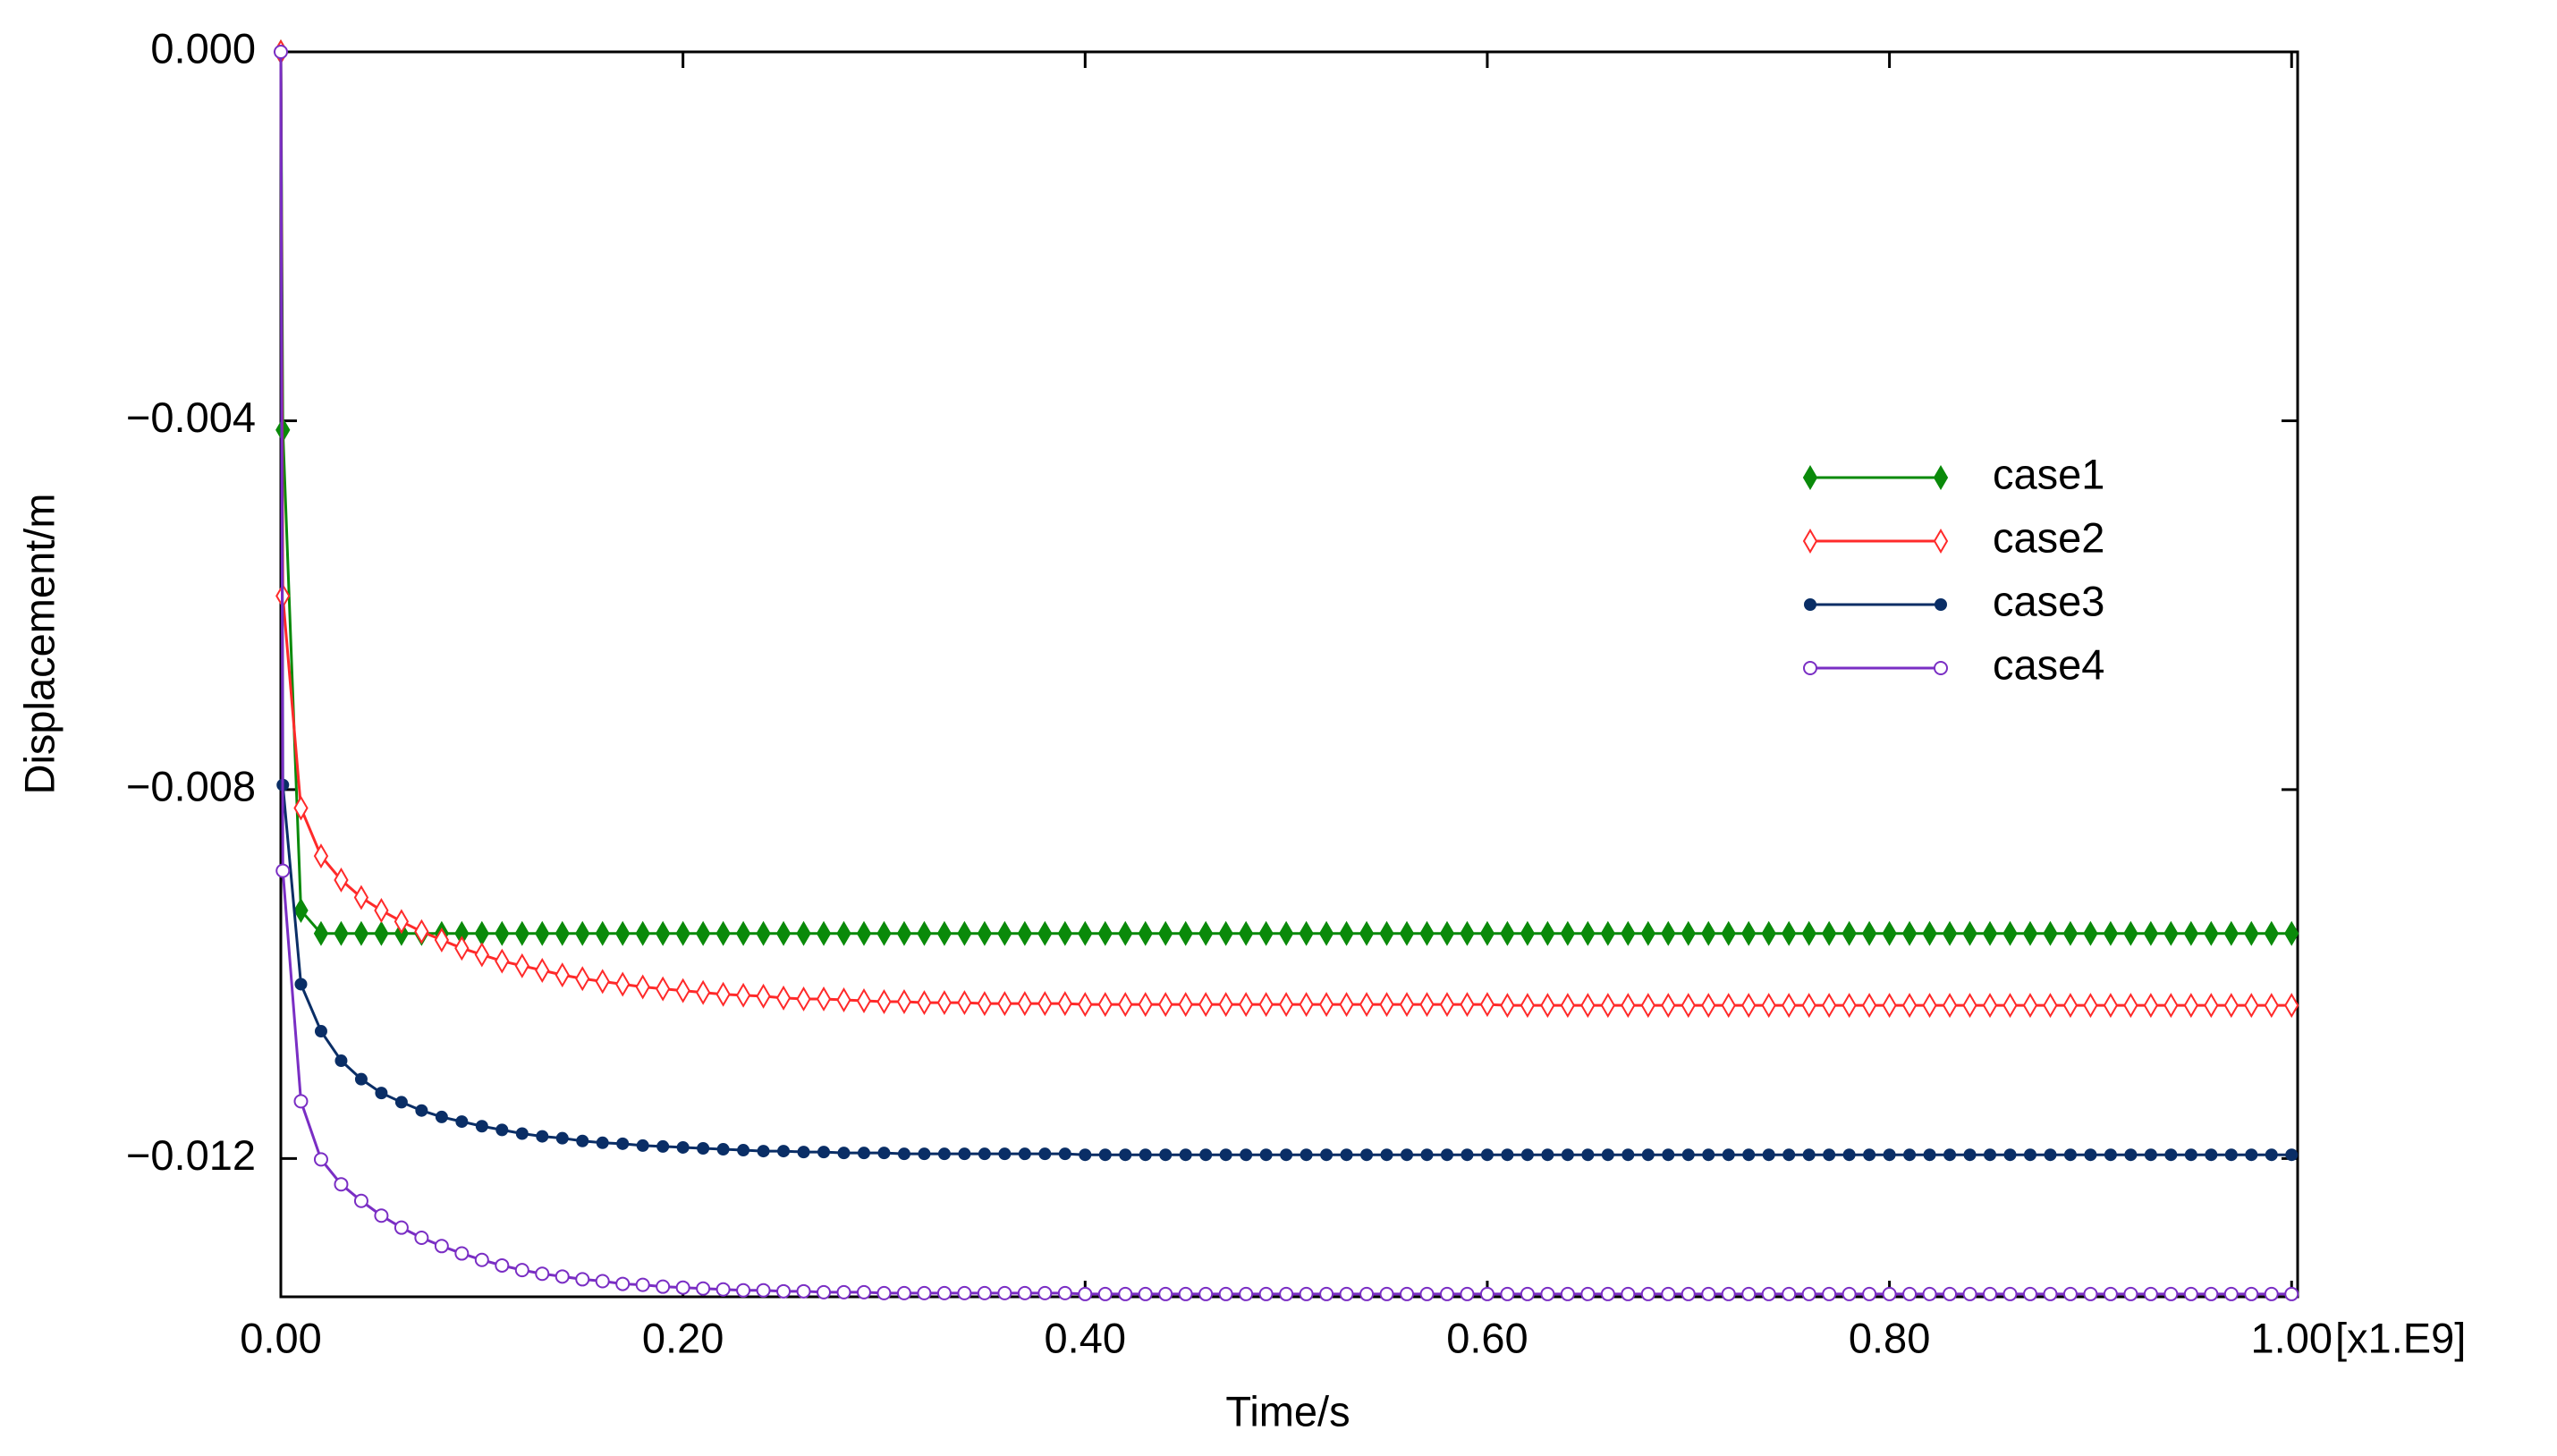  Describe the element at coordinates (2401, 1337) in the screenshot. I see `x-multiplier: [x1.E9]` at that location.